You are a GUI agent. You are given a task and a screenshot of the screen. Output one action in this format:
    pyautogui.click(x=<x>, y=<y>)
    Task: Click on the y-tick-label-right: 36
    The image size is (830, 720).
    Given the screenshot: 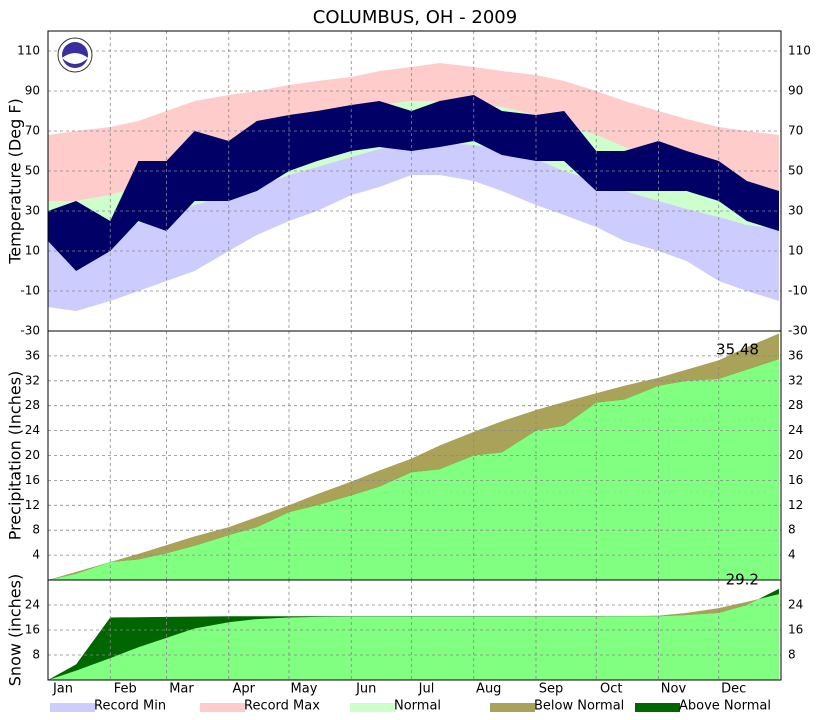 What is the action you would take?
    pyautogui.click(x=795, y=355)
    